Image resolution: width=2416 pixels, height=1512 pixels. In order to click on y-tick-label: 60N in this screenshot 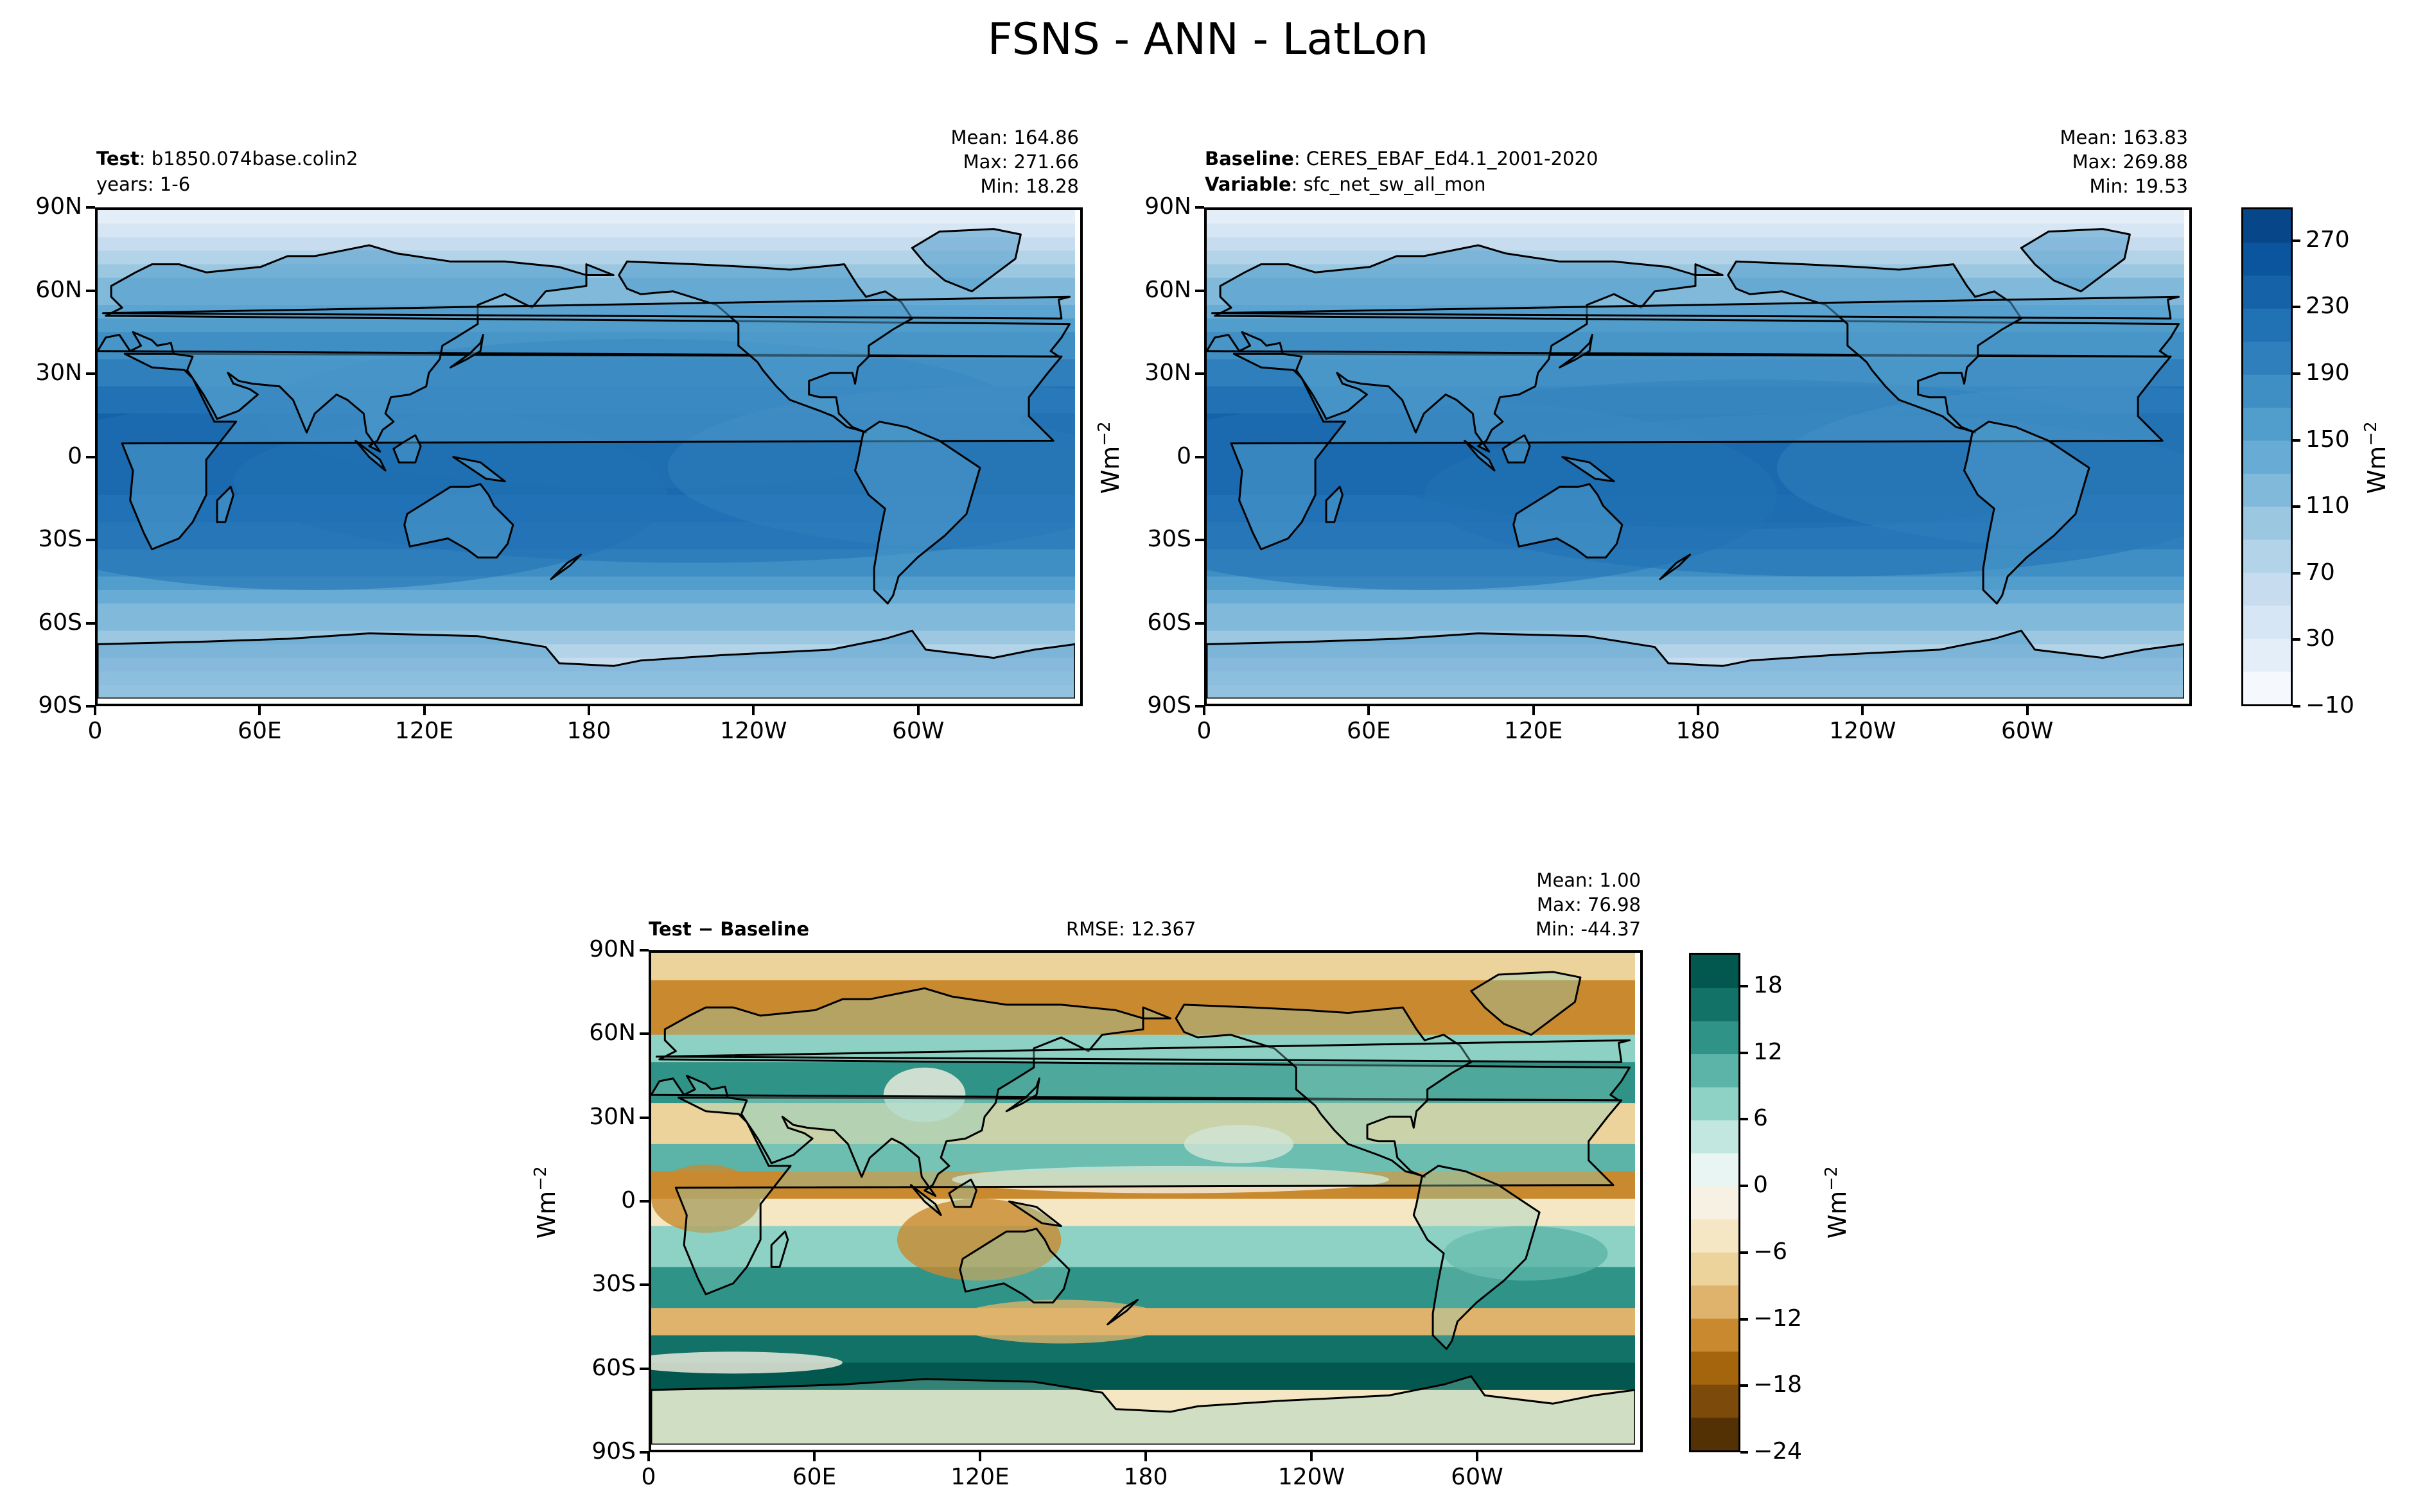, I will do `click(59, 289)`.